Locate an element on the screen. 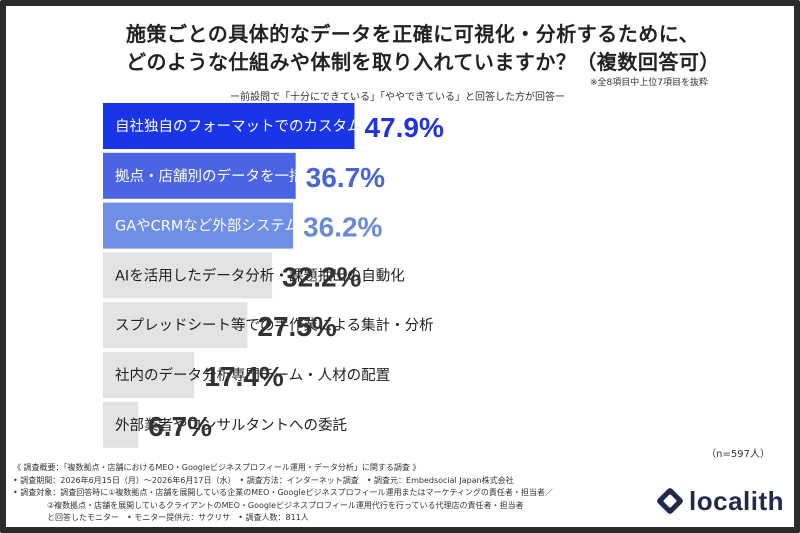 This screenshot has height=533, width=800. bar-label-2: 拠点・店舗別のデータを一括集計・比較できる専用ツール is located at coordinates (303, 176).